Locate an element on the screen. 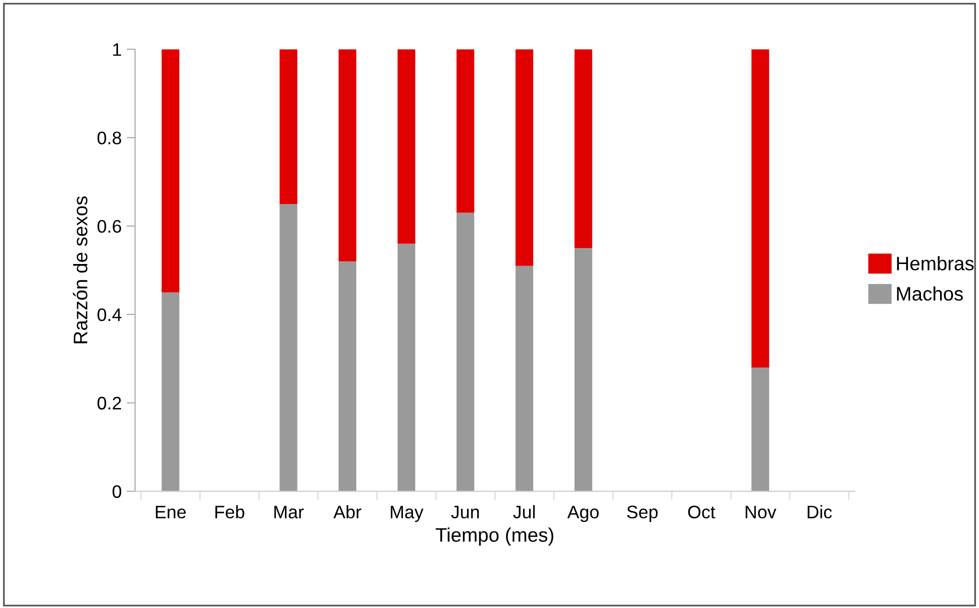  x-tick-label: Abr is located at coordinates (347, 511).